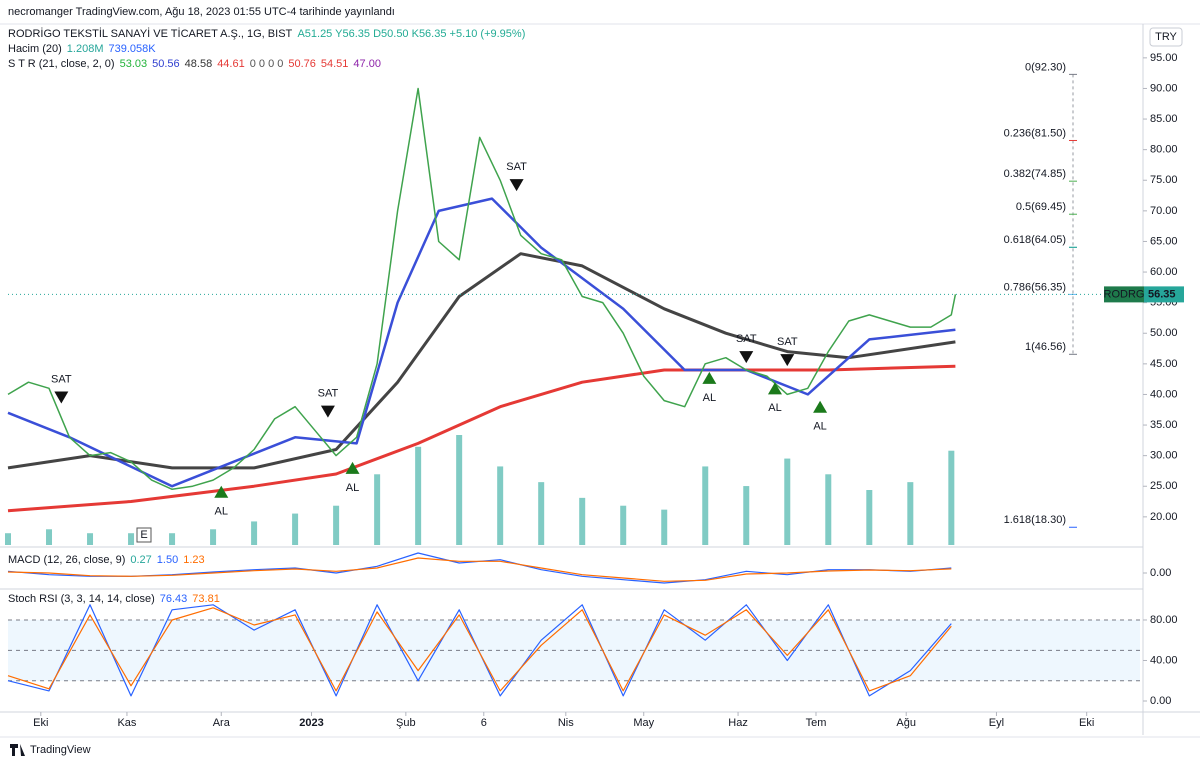 This screenshot has width=1200, height=765. What do you see at coordinates (484, 723) in the screenshot?
I see `x-tick-label: 6` at bounding box center [484, 723].